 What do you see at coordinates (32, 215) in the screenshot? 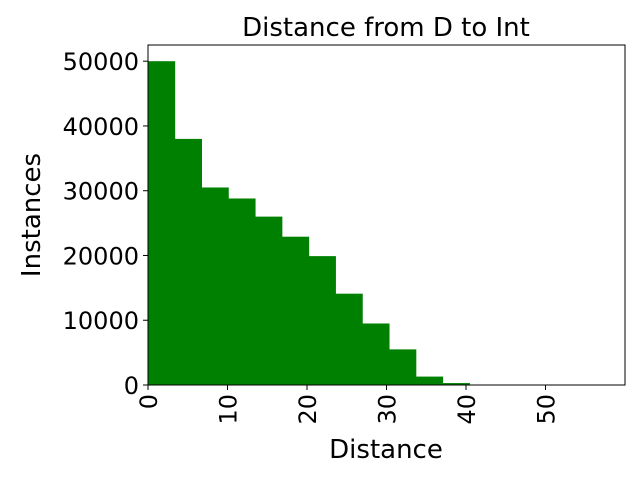
I see `y-axis-label: Instances` at bounding box center [32, 215].